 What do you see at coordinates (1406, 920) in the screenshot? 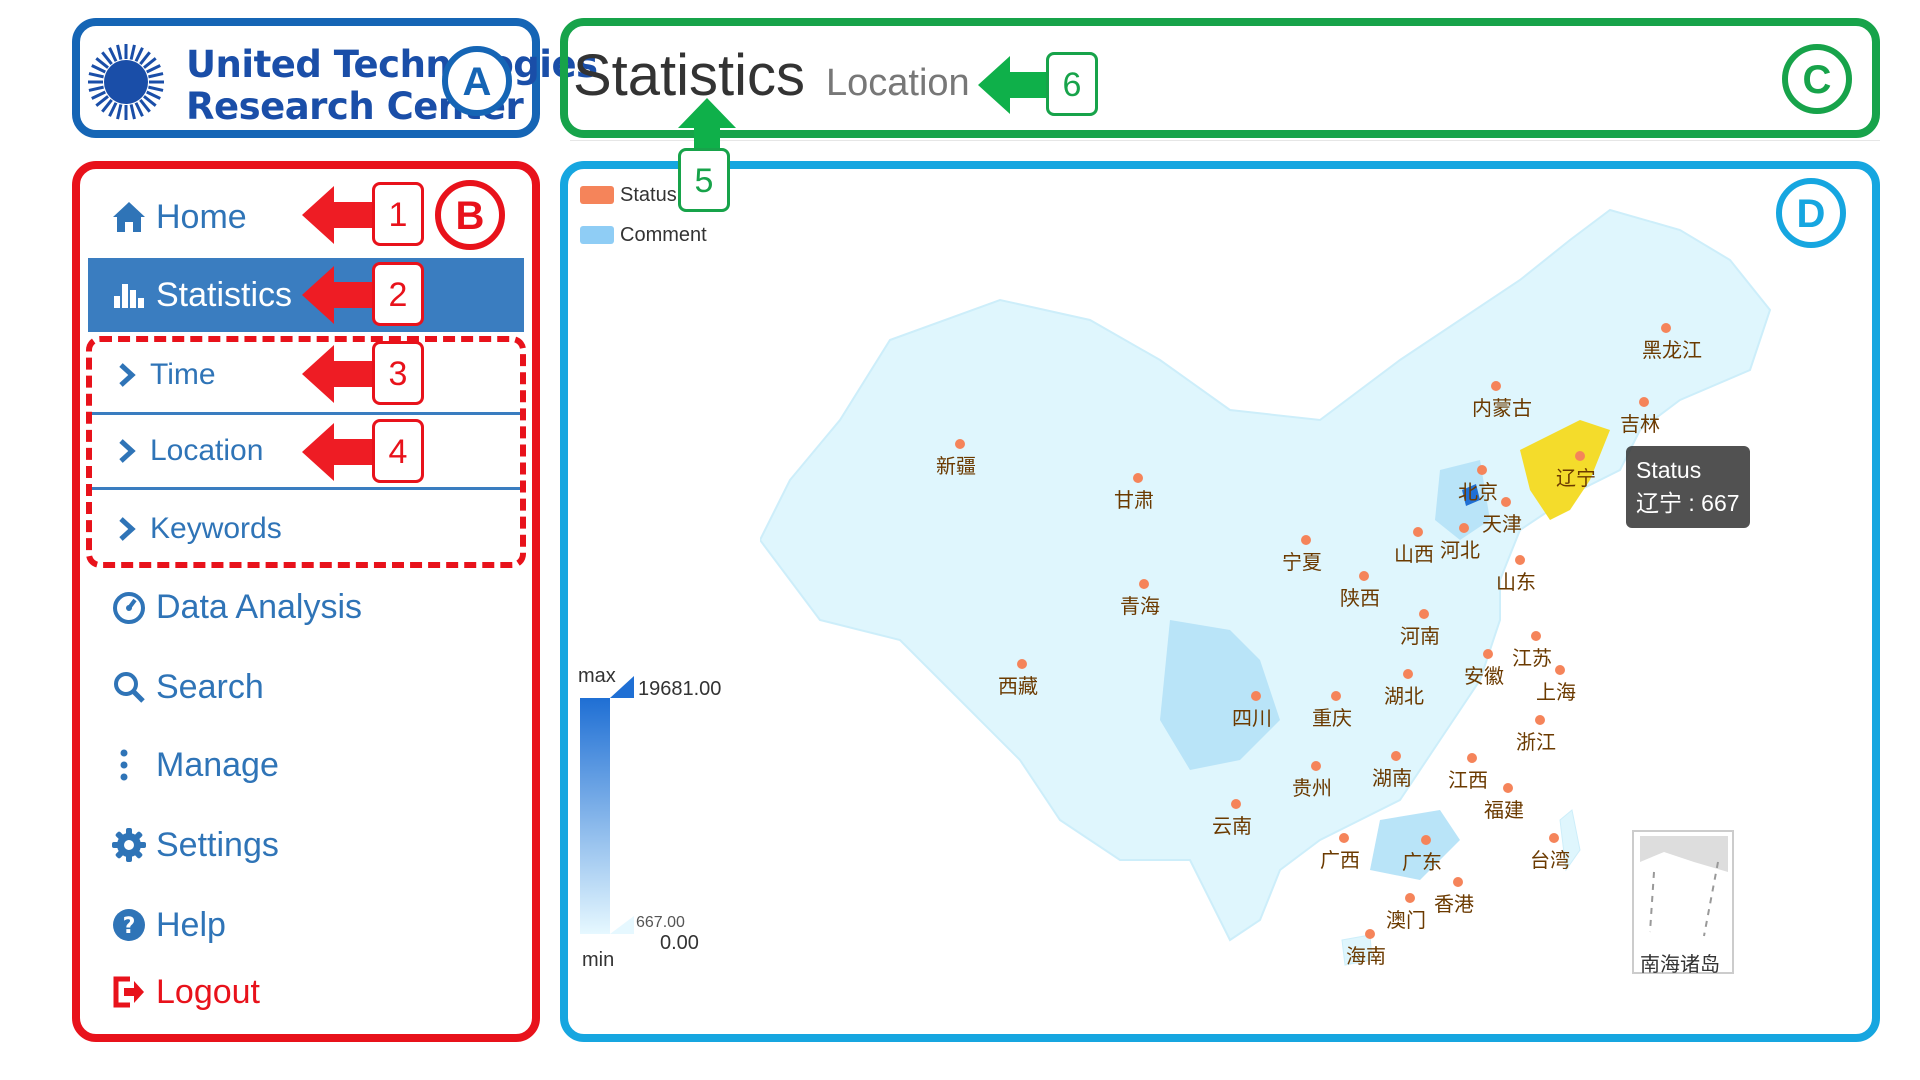
I see `province-label: 澳门` at bounding box center [1406, 920].